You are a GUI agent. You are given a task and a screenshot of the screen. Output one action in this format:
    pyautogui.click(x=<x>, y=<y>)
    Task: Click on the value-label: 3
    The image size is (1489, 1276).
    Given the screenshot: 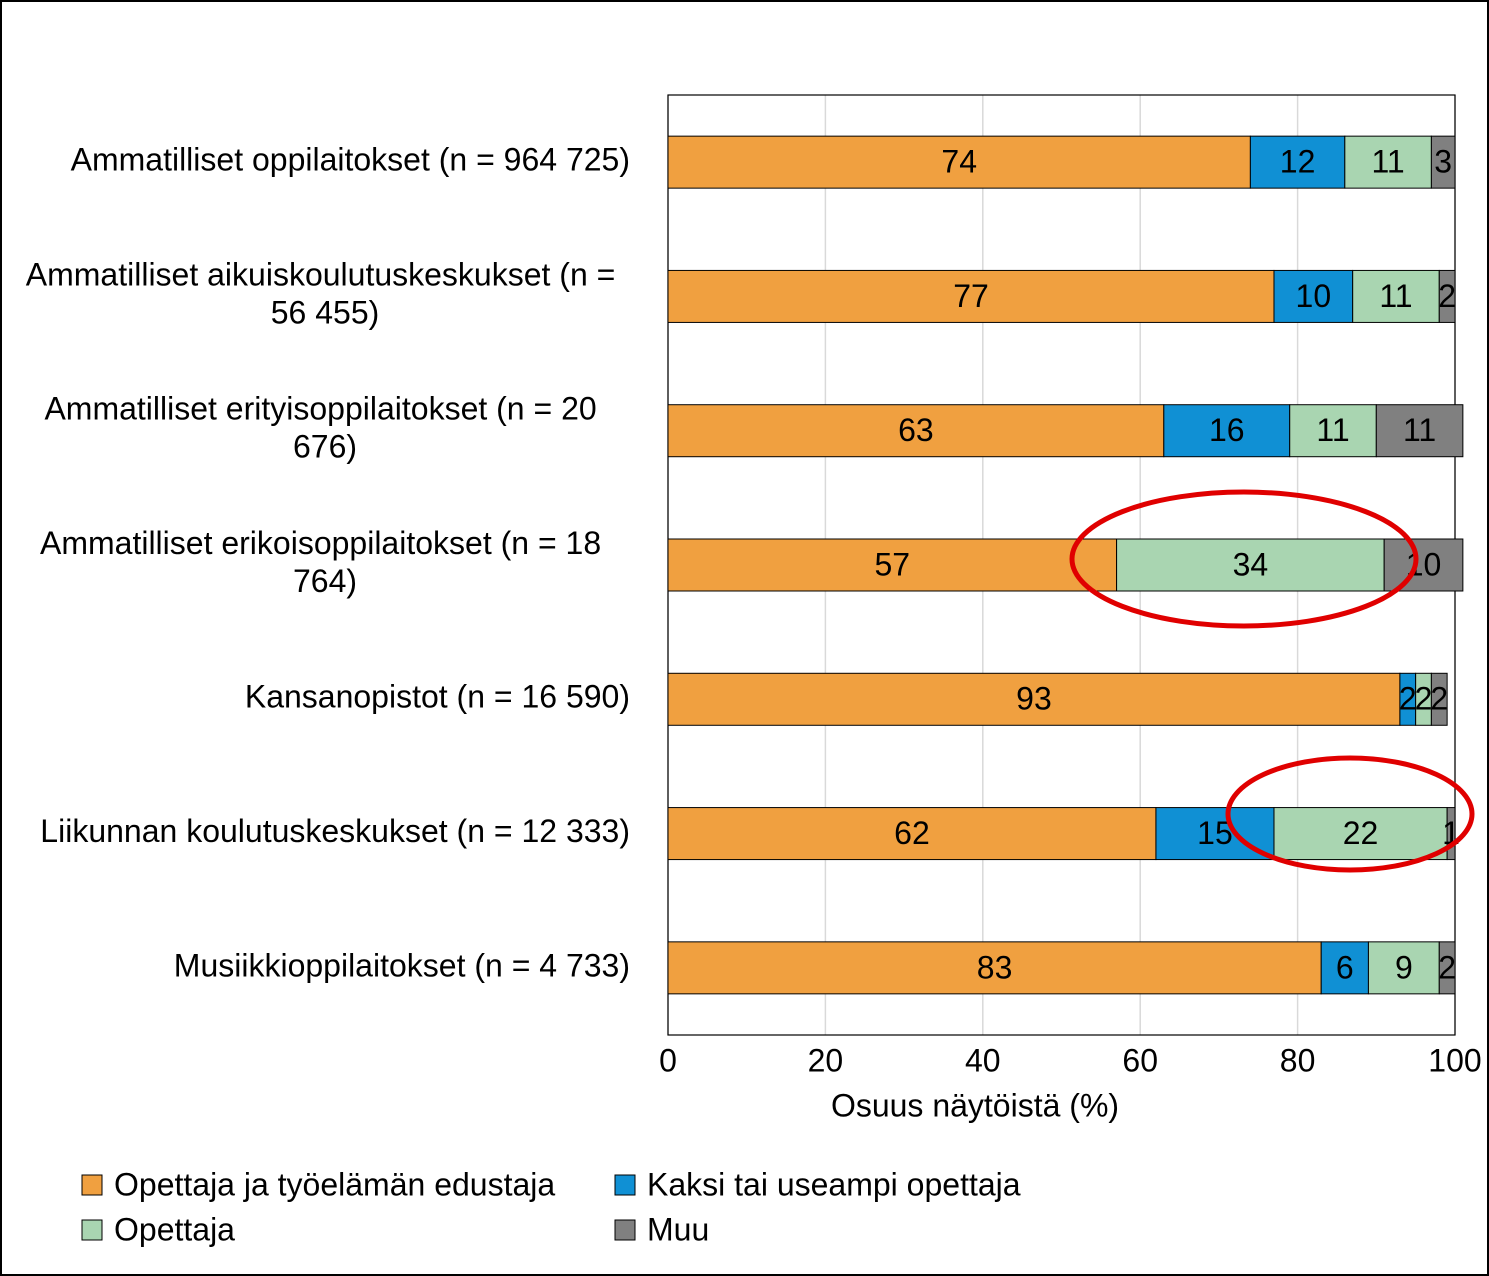 What is the action you would take?
    pyautogui.click(x=1443, y=162)
    